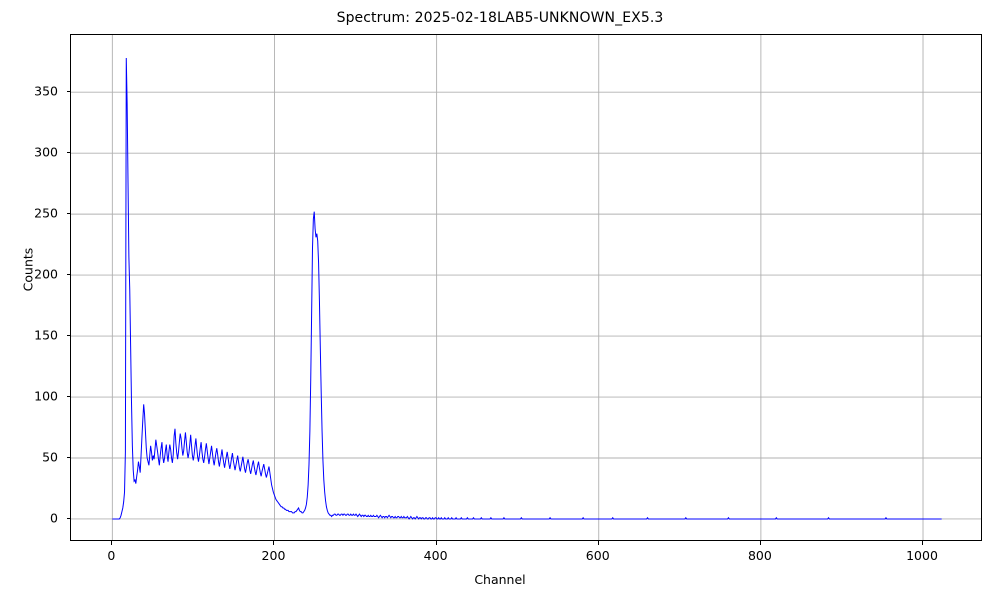  What do you see at coordinates (759, 555) in the screenshot?
I see `x-tick-label: 800` at bounding box center [759, 555].